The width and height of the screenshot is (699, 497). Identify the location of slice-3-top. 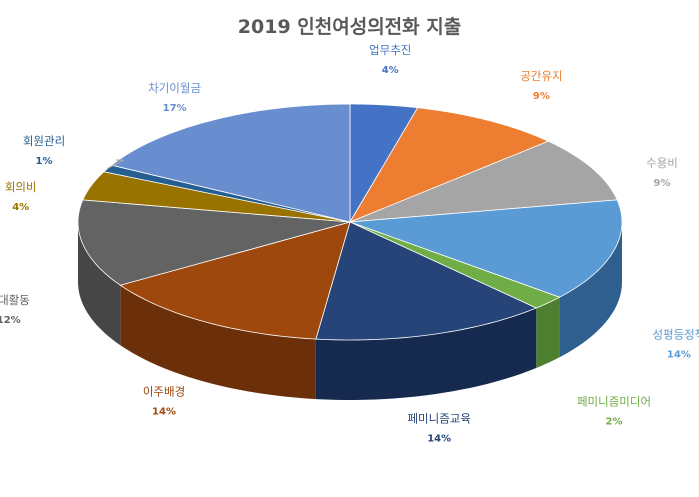
(486, 248).